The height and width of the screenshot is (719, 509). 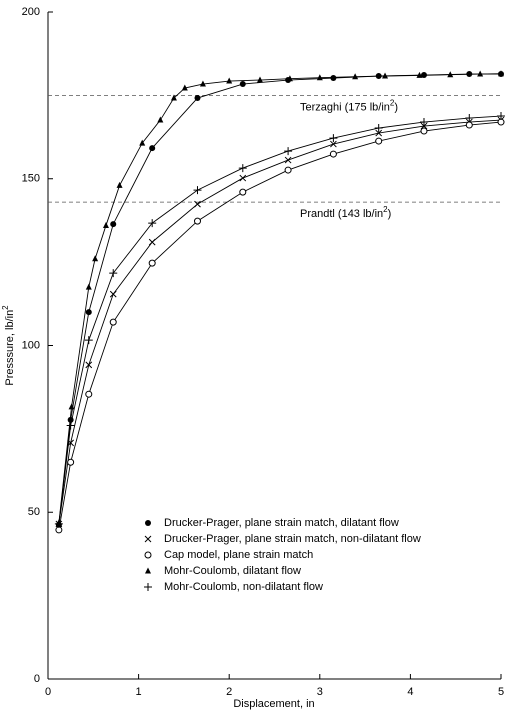 I want to click on text-part: Presssure, lb/in, so click(x=10, y=348).